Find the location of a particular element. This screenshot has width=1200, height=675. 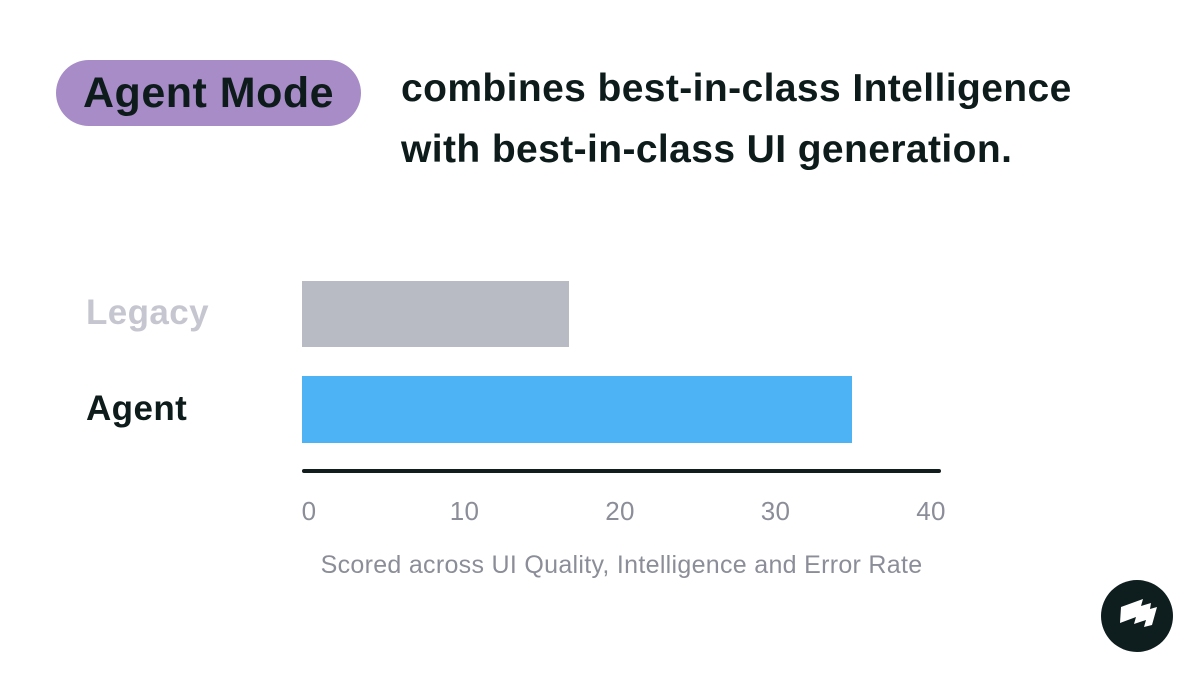

legacy-bar is located at coordinates (436, 314).